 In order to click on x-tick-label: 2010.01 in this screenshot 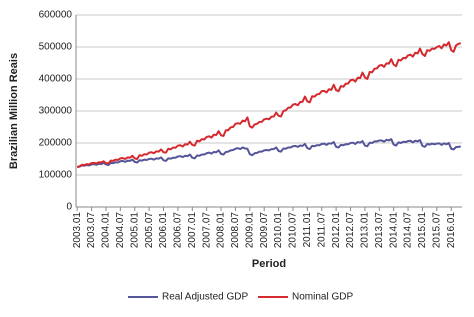, I will do `click(278, 230)`.